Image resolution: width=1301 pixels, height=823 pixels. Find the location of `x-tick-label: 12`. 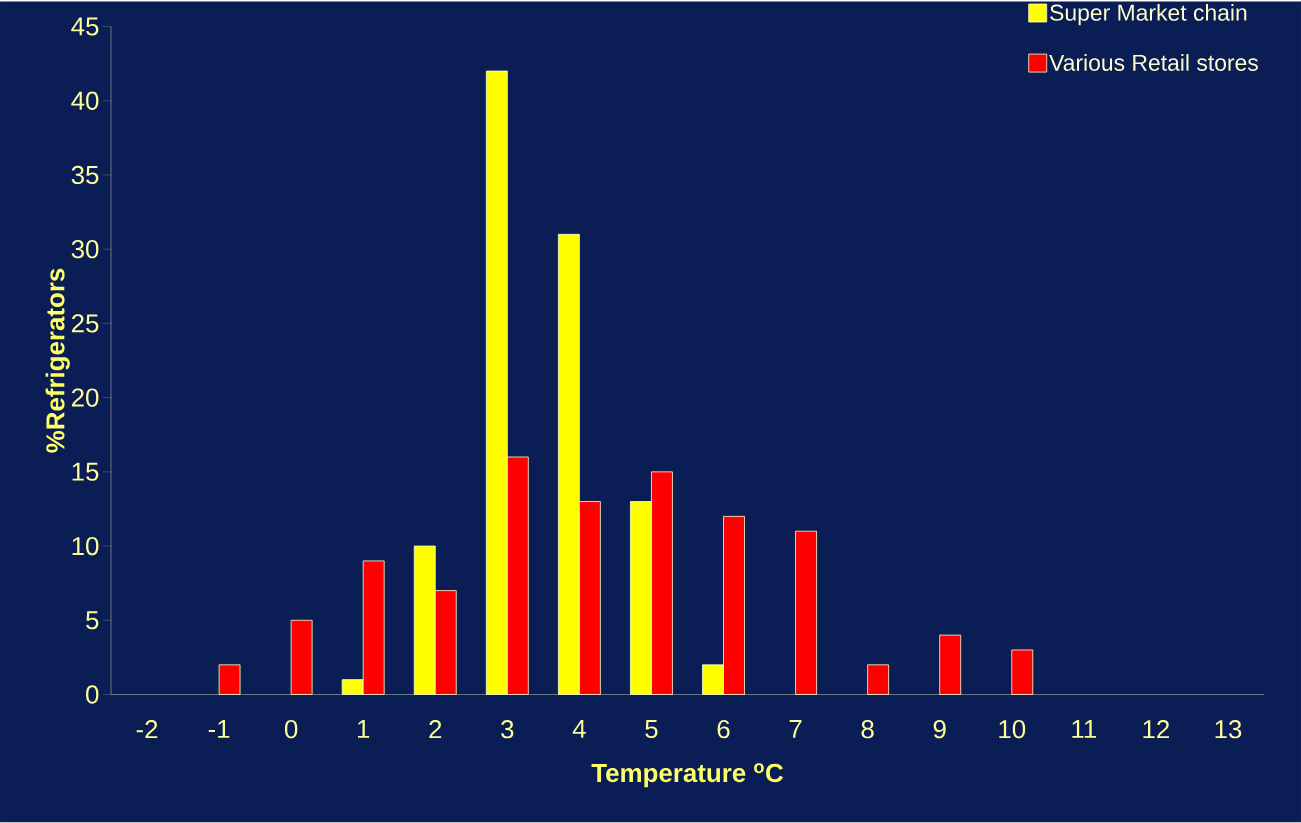

x-tick-label: 12 is located at coordinates (1156, 729).